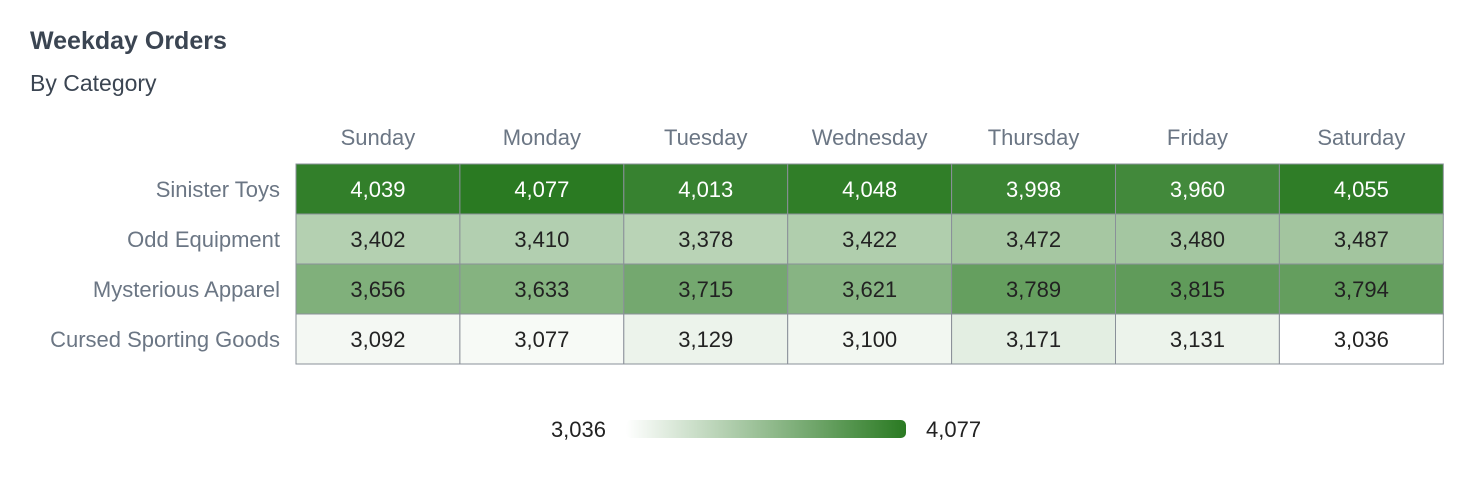 Image resolution: width=1478 pixels, height=480 pixels. What do you see at coordinates (1197, 289) in the screenshot?
I see `cell-value-label: 3,815` at bounding box center [1197, 289].